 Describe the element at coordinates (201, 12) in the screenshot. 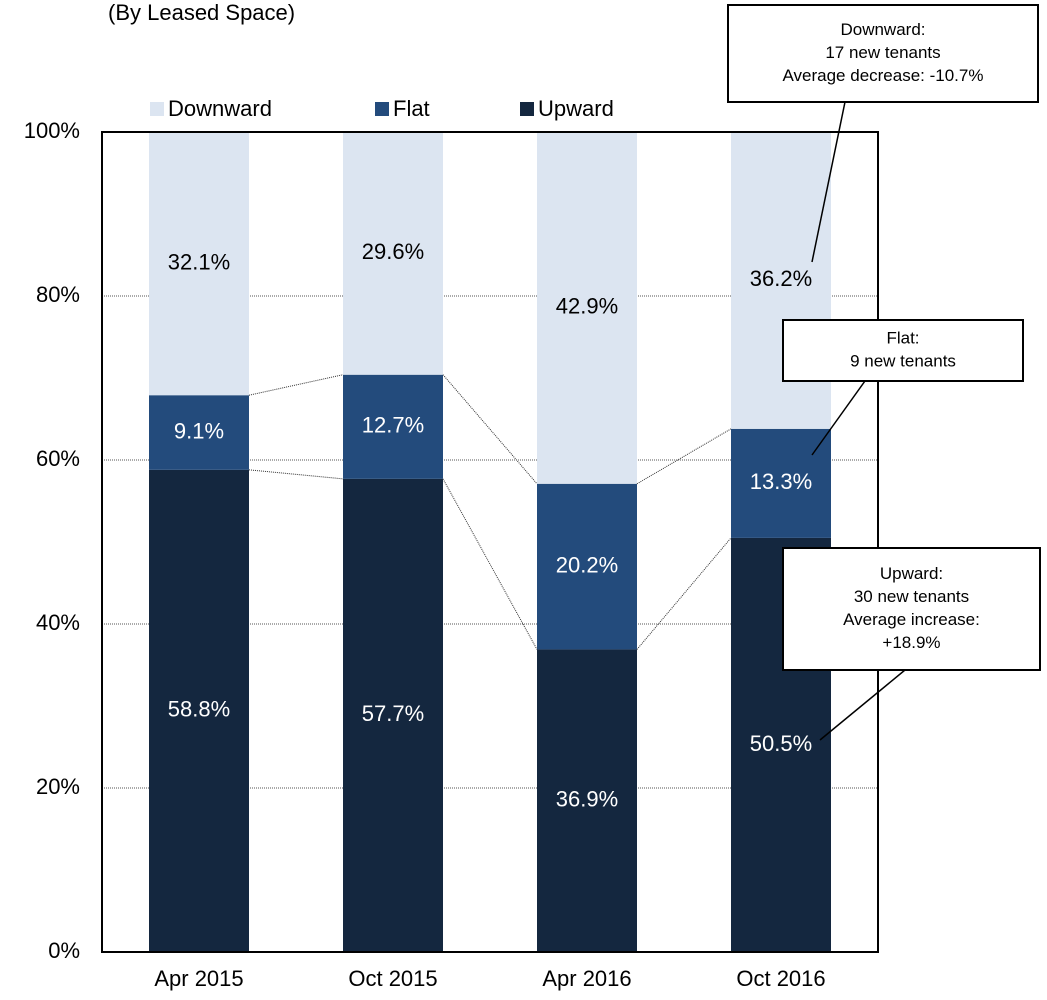

I see `chart-subtitle: (By Leased Space)` at that location.